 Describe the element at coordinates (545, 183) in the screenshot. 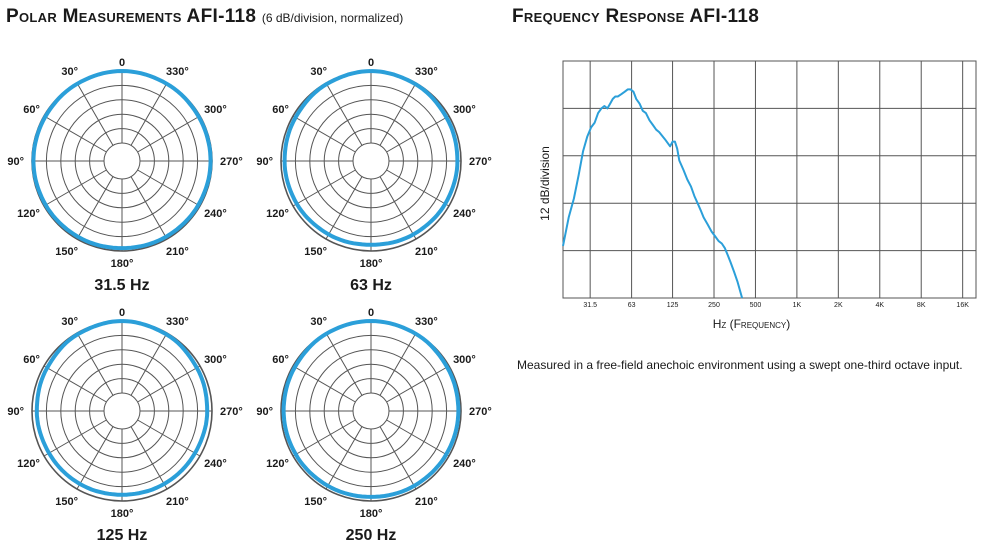

I see `y-axis-label: 12 dB/division` at that location.